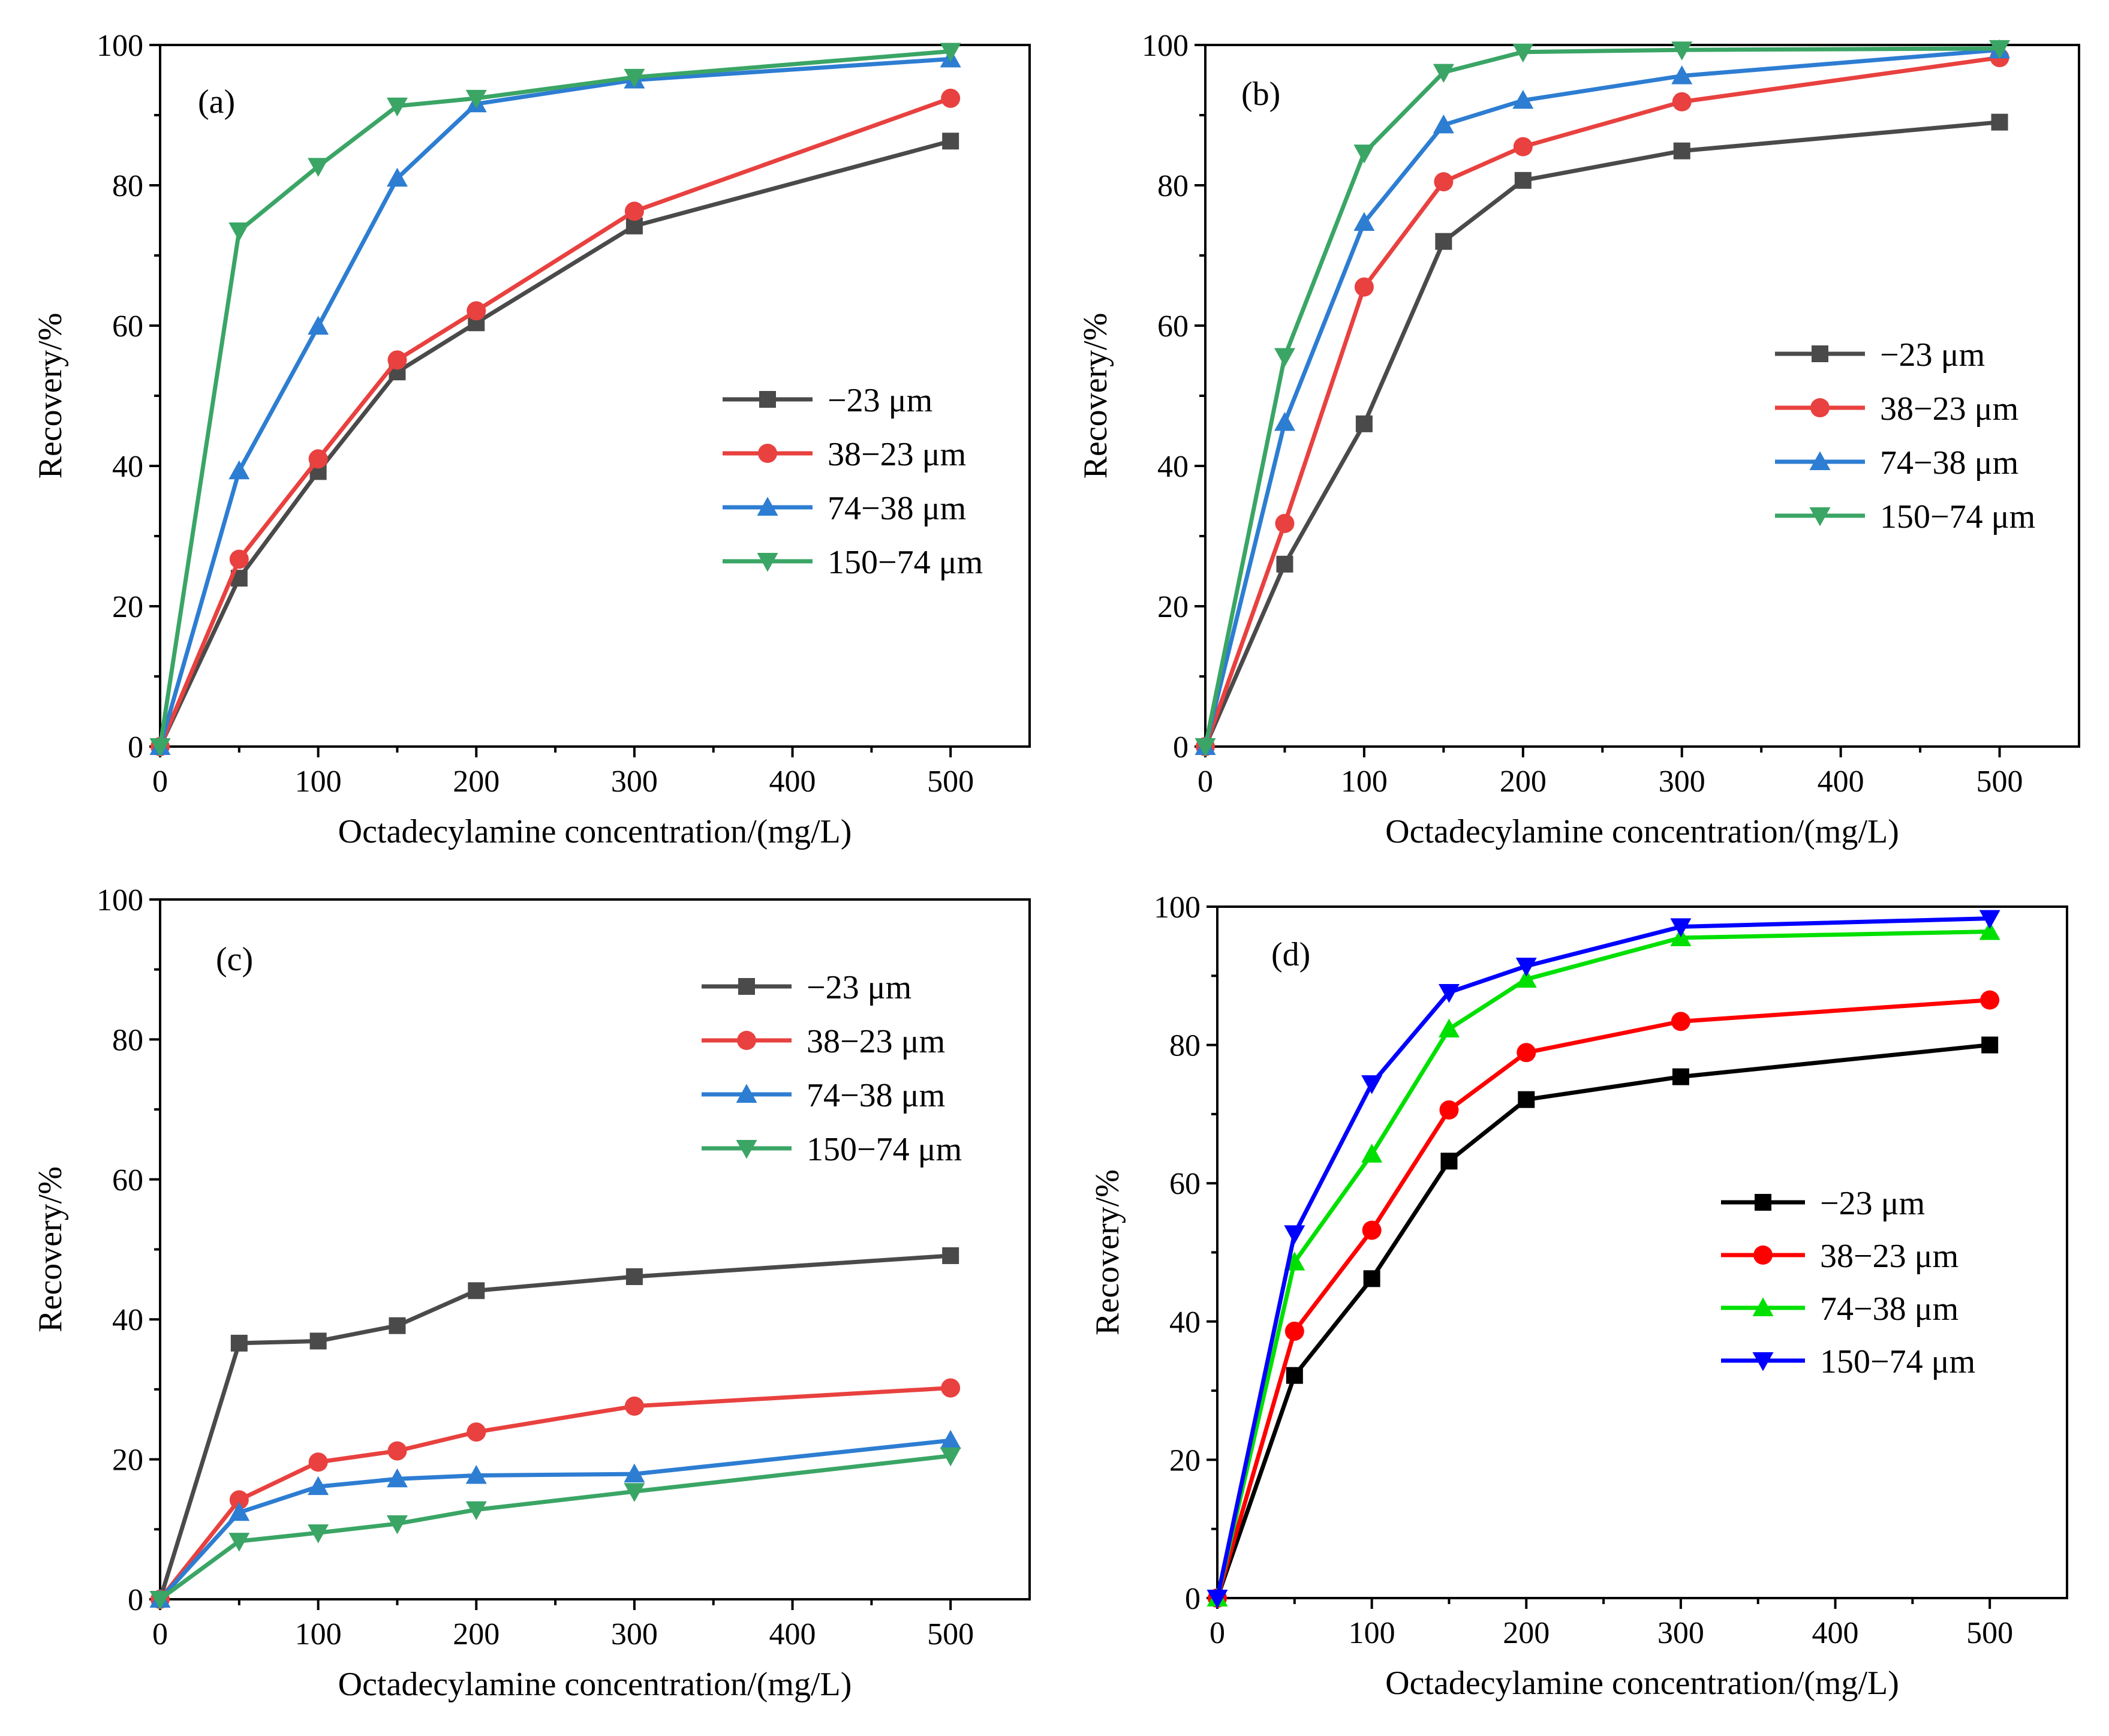  What do you see at coordinates (1889, 1309) in the screenshot?
I see `legend-label-3: 74−38 μm` at bounding box center [1889, 1309].